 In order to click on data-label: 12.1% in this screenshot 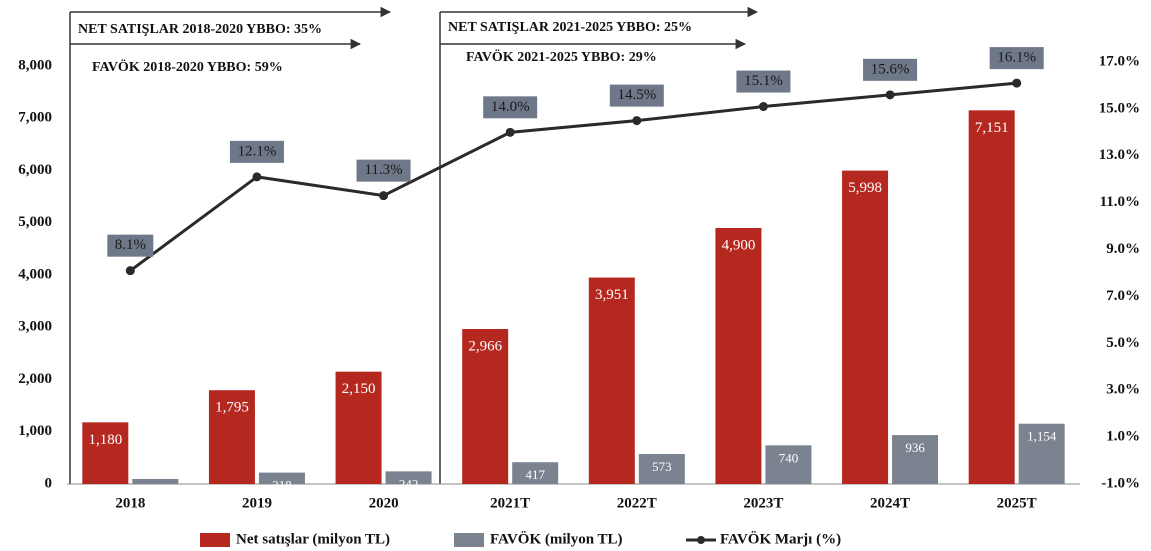, I will do `click(257, 151)`.